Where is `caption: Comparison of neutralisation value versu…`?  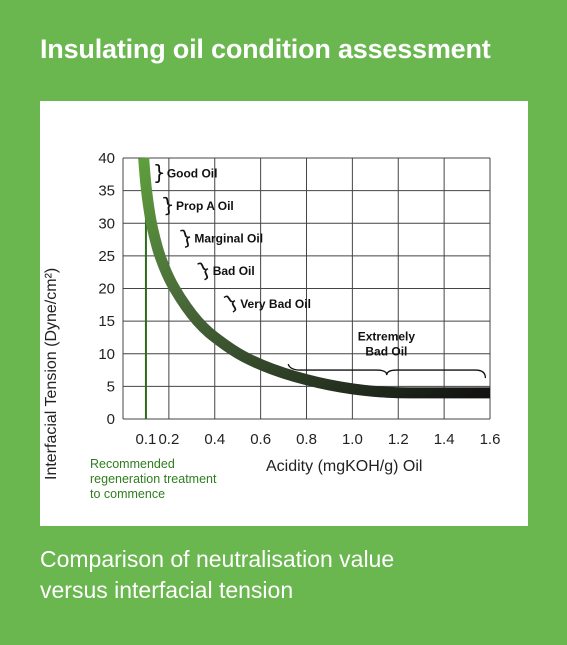 caption: Comparison of neutralisation value versu… is located at coordinates (285, 575).